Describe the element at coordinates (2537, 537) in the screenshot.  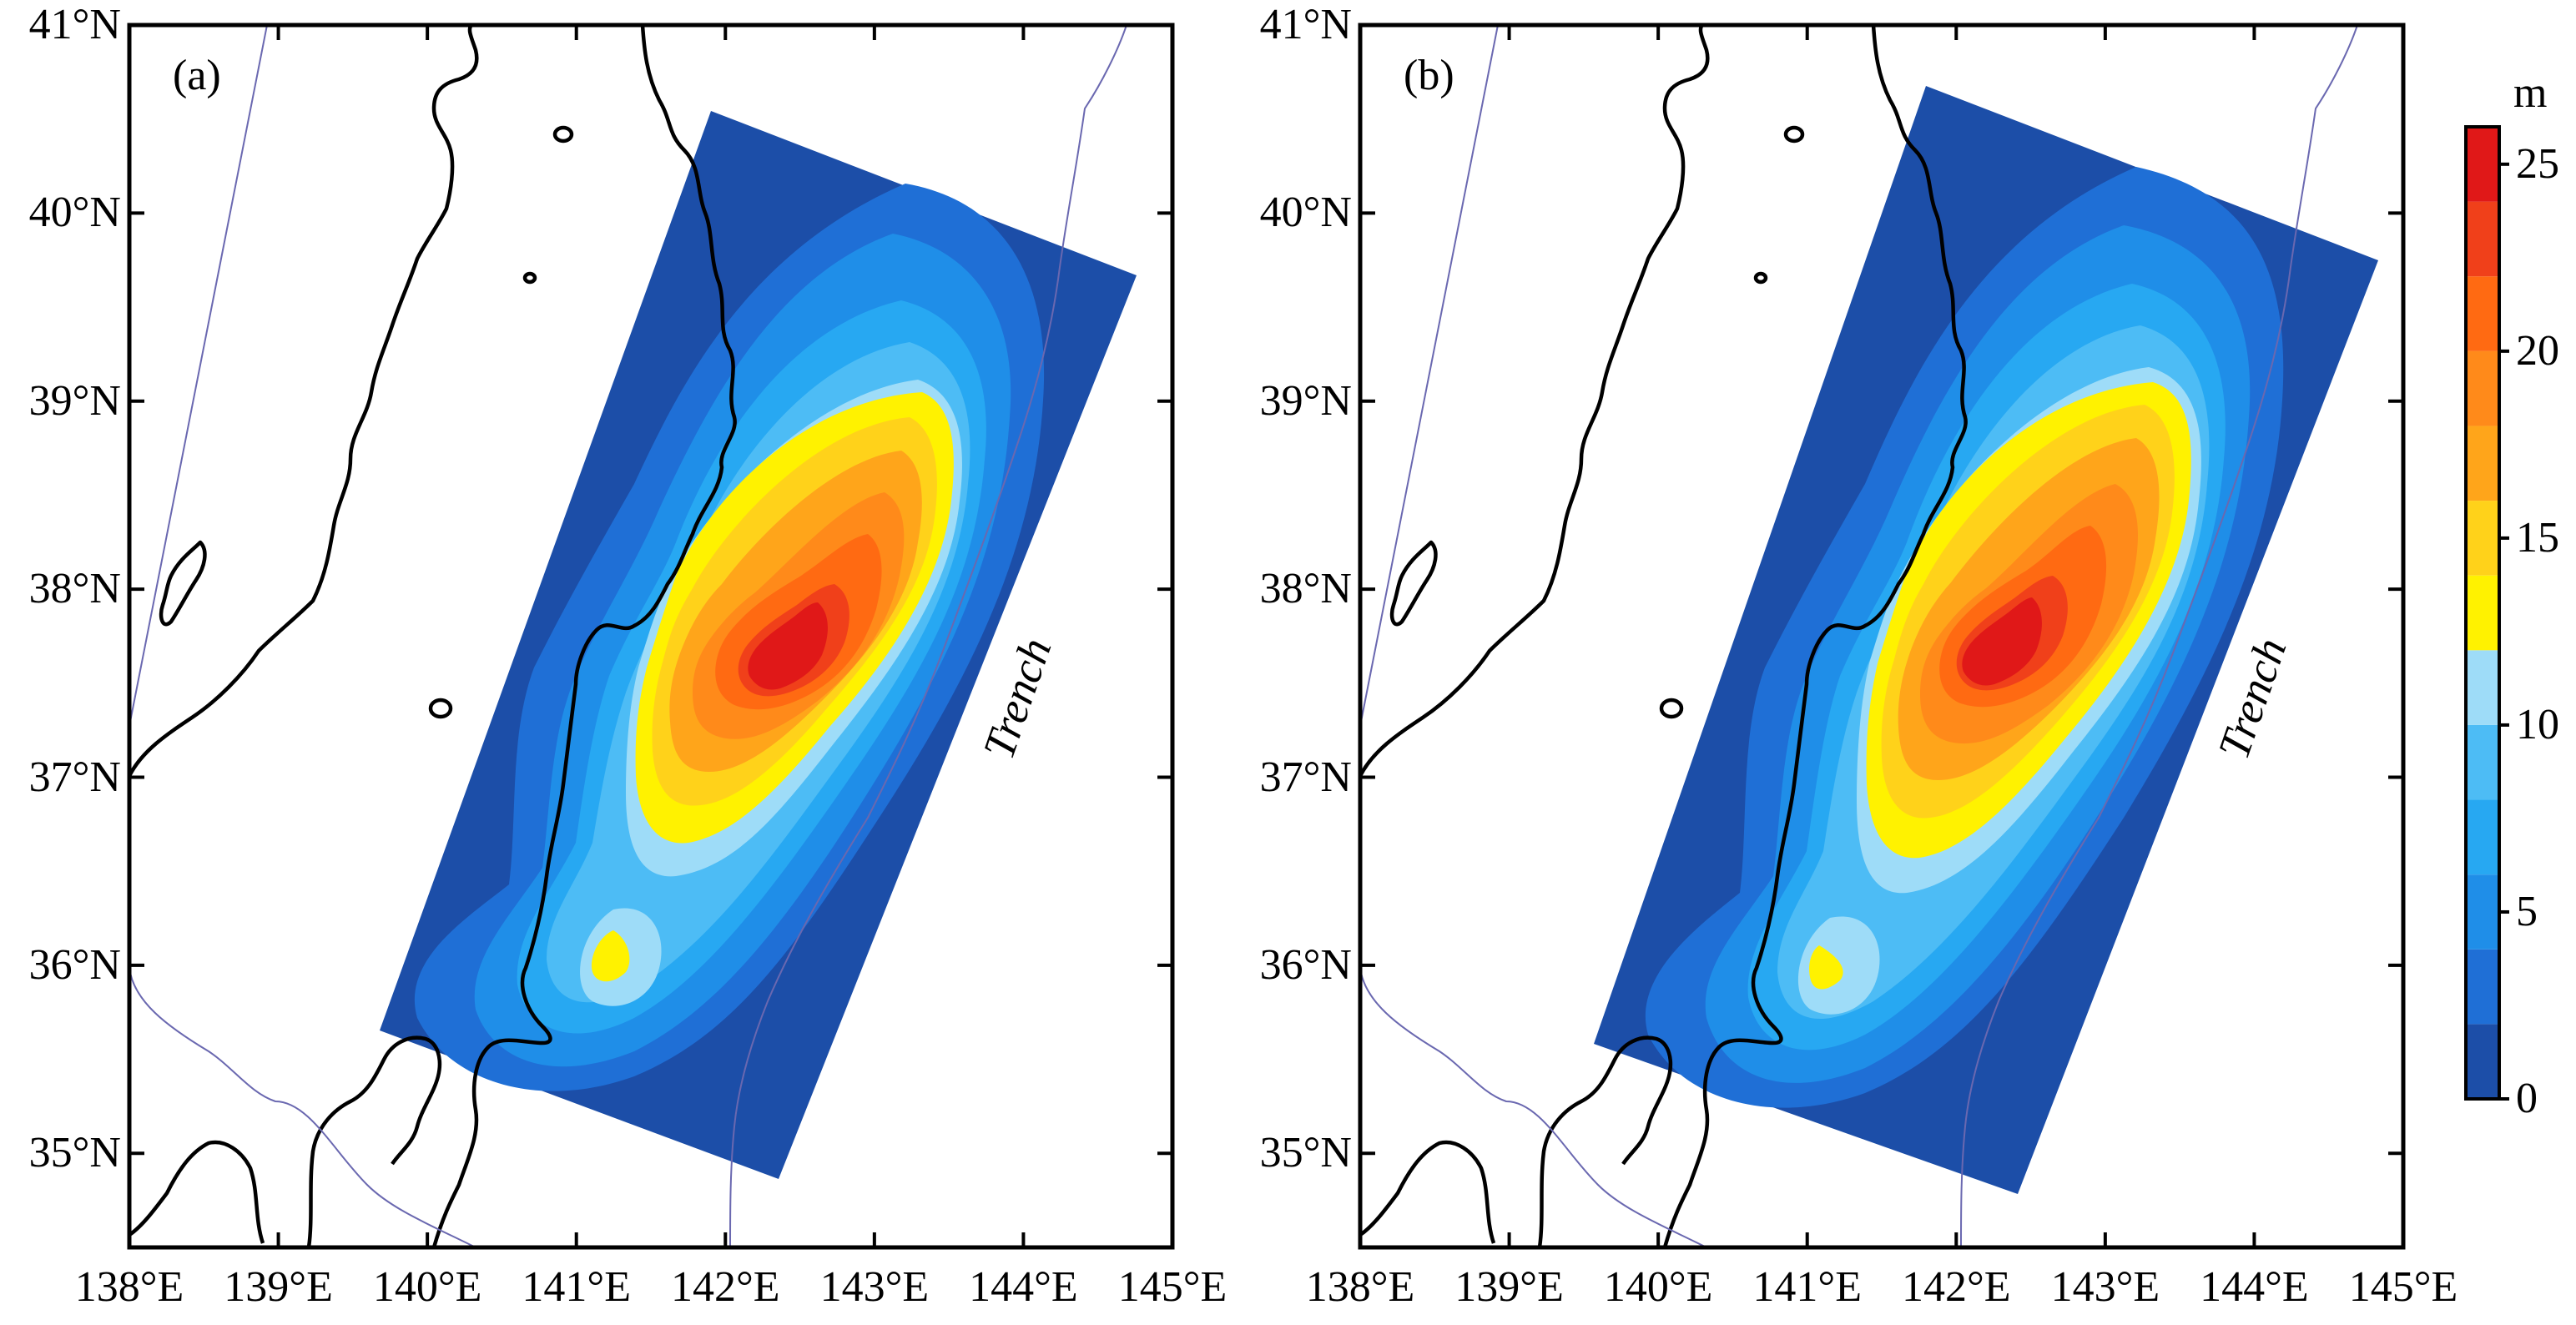
I see `colorbar-tick-label: 15` at that location.